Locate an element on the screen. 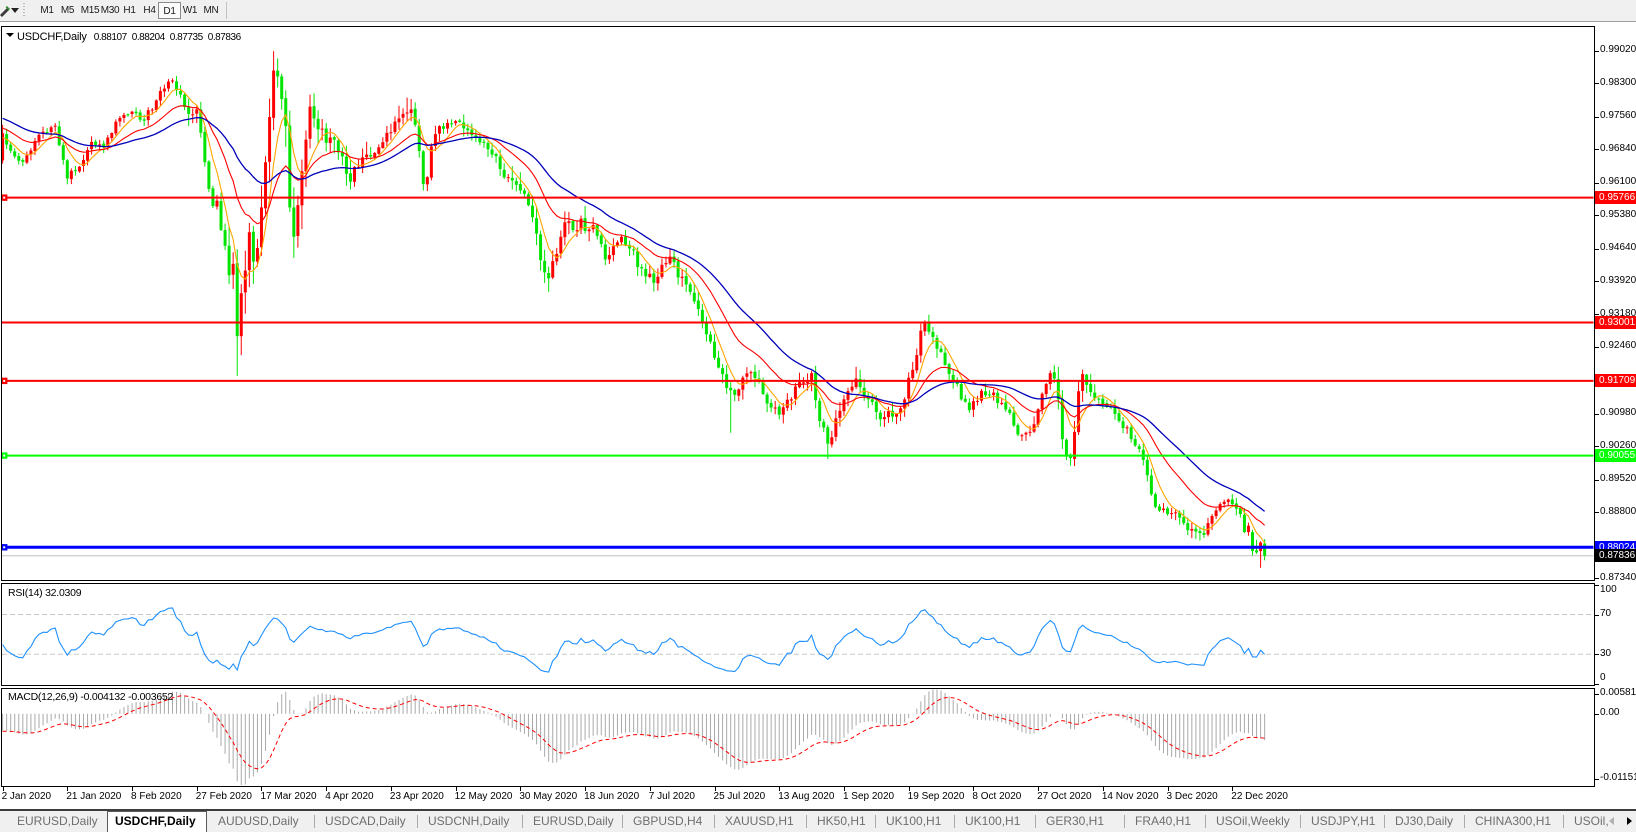  timeframe-toolbar: M1 M5 M15 M30 H1 H4 D1 W1 MN is located at coordinates (818, 11).